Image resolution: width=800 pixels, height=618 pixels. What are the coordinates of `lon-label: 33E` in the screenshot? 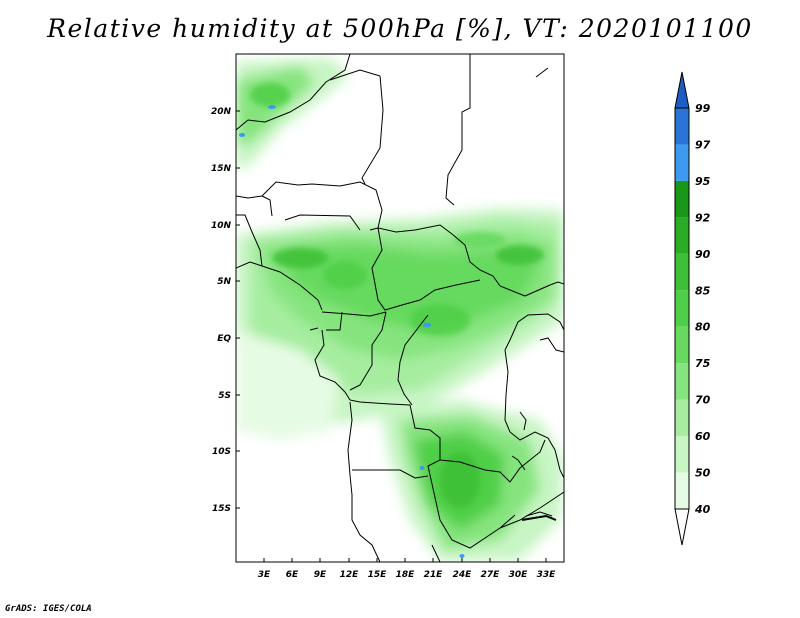 It's located at (547, 575).